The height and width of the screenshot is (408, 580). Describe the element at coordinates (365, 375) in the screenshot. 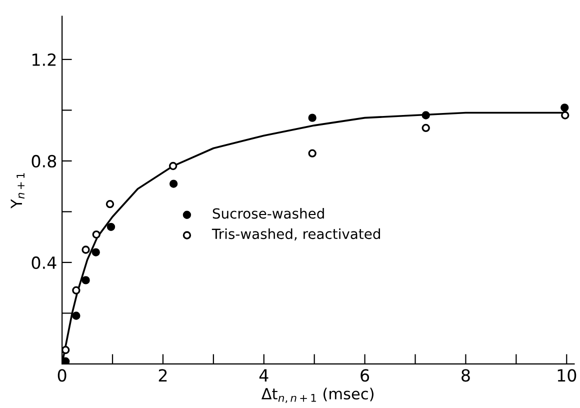

I see `x-tick-label: 6` at that location.